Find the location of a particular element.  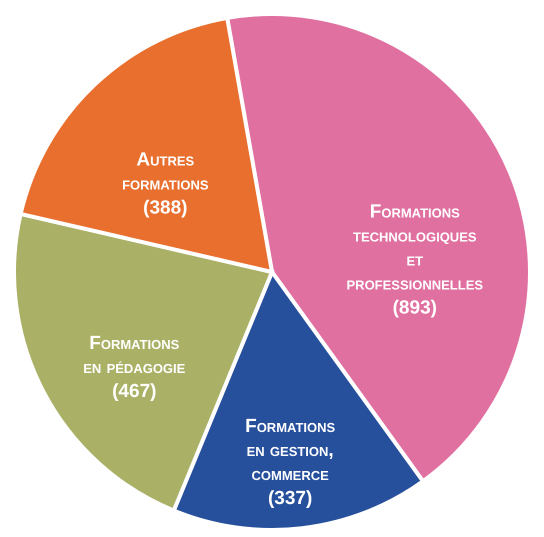

slice-label: Formations technologiques et professionnelles is located at coordinates (415, 248).